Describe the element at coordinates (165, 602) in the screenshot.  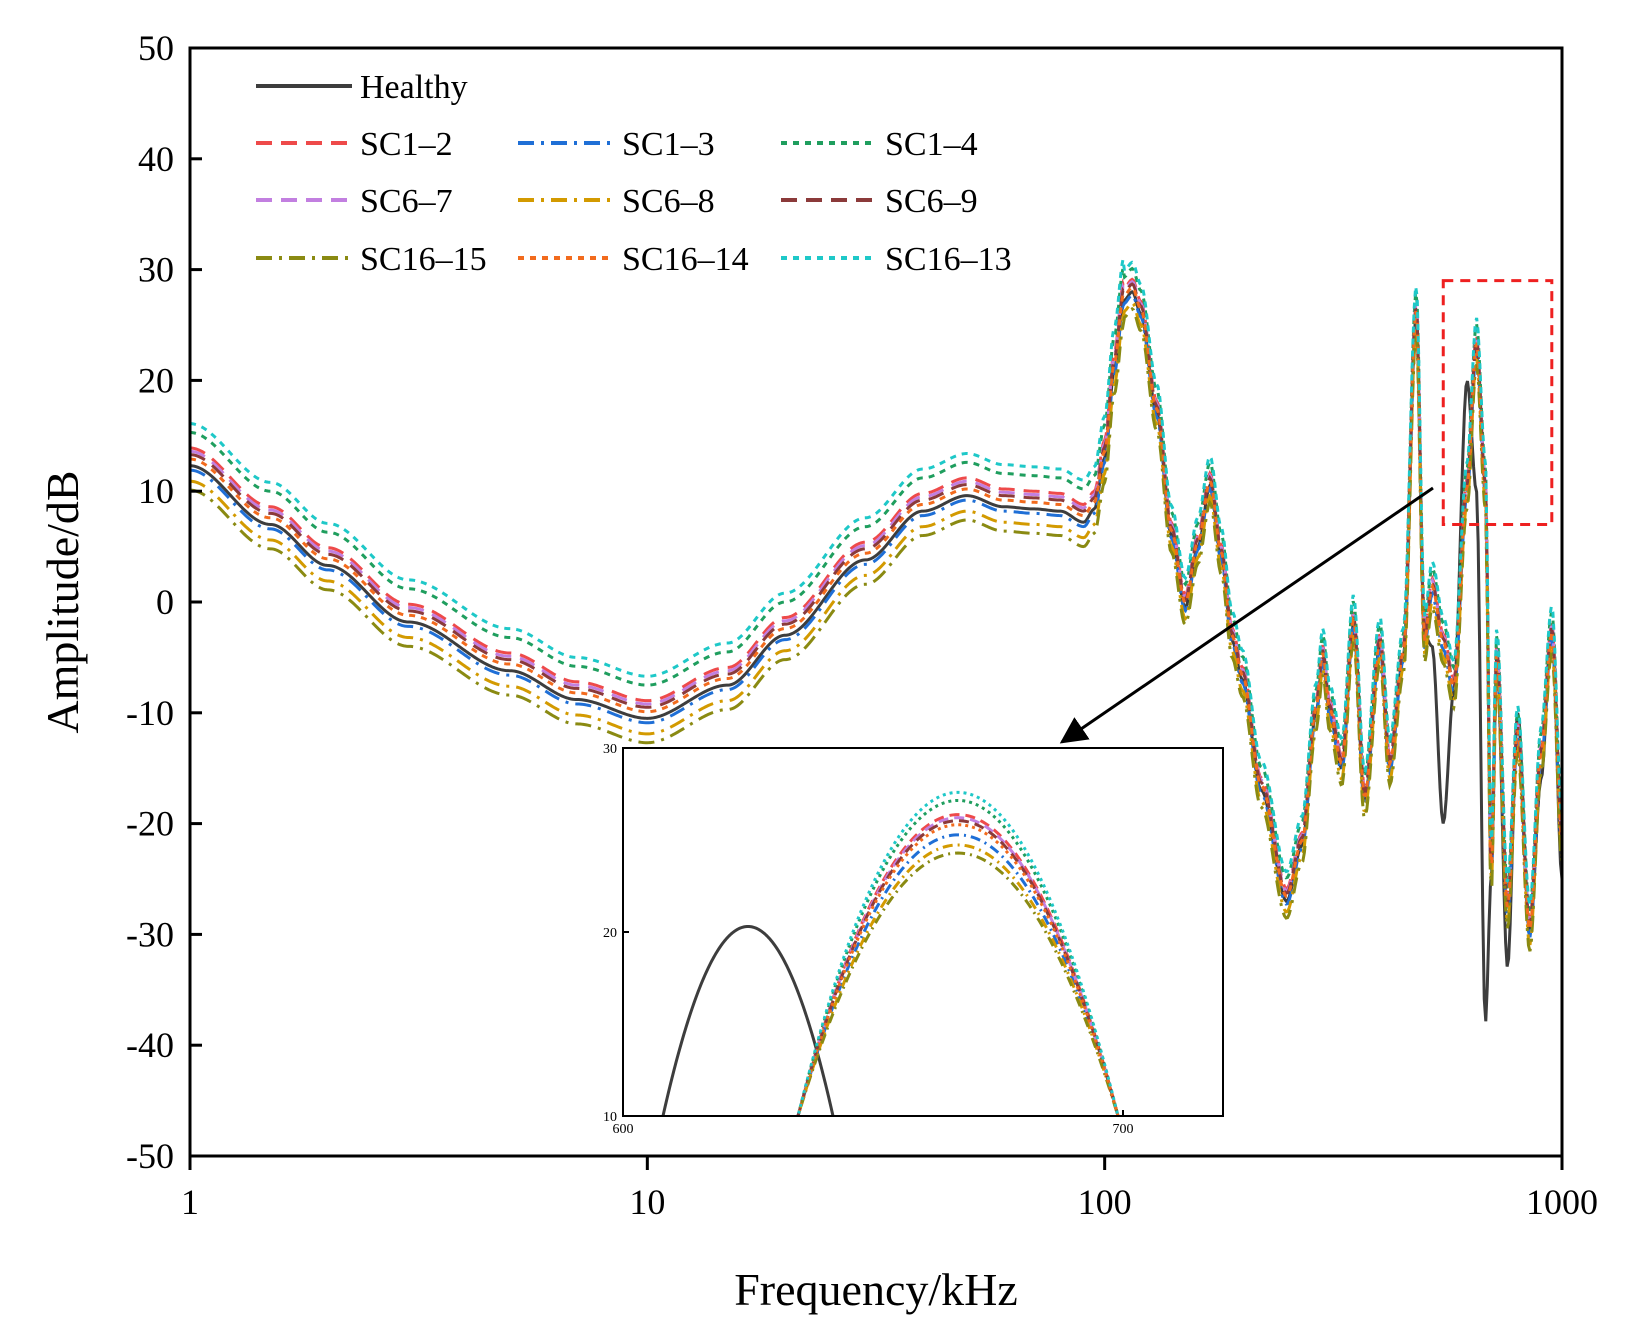
I see `y-tick-label: 0` at that location.